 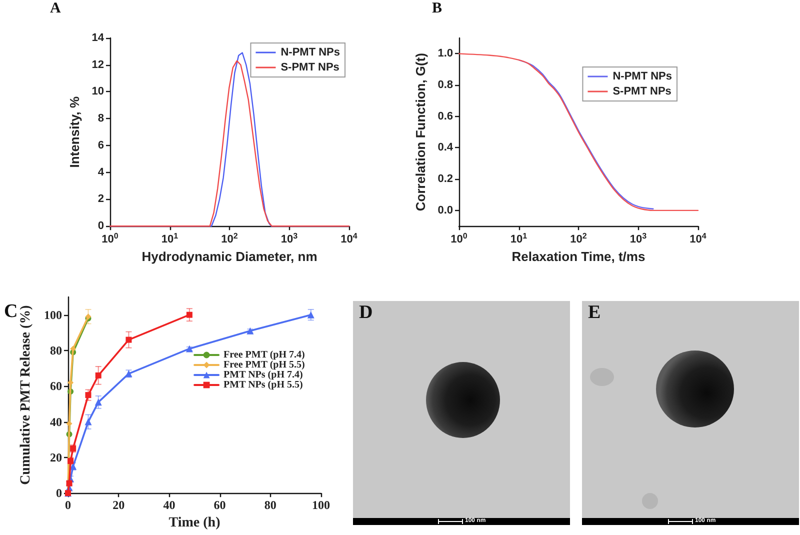 I want to click on x-tick-label: 0, so click(x=68, y=505).